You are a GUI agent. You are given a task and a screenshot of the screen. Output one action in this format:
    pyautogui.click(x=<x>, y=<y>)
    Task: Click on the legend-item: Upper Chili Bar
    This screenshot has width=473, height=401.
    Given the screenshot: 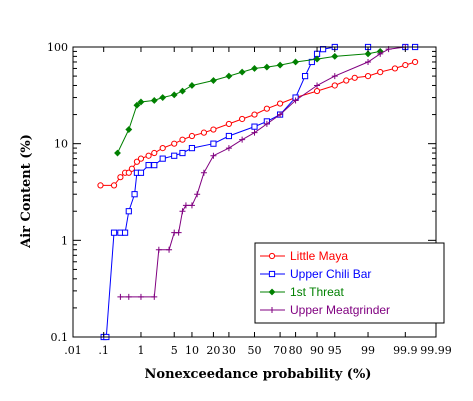 What is the action you would take?
    pyautogui.click(x=315, y=274)
    